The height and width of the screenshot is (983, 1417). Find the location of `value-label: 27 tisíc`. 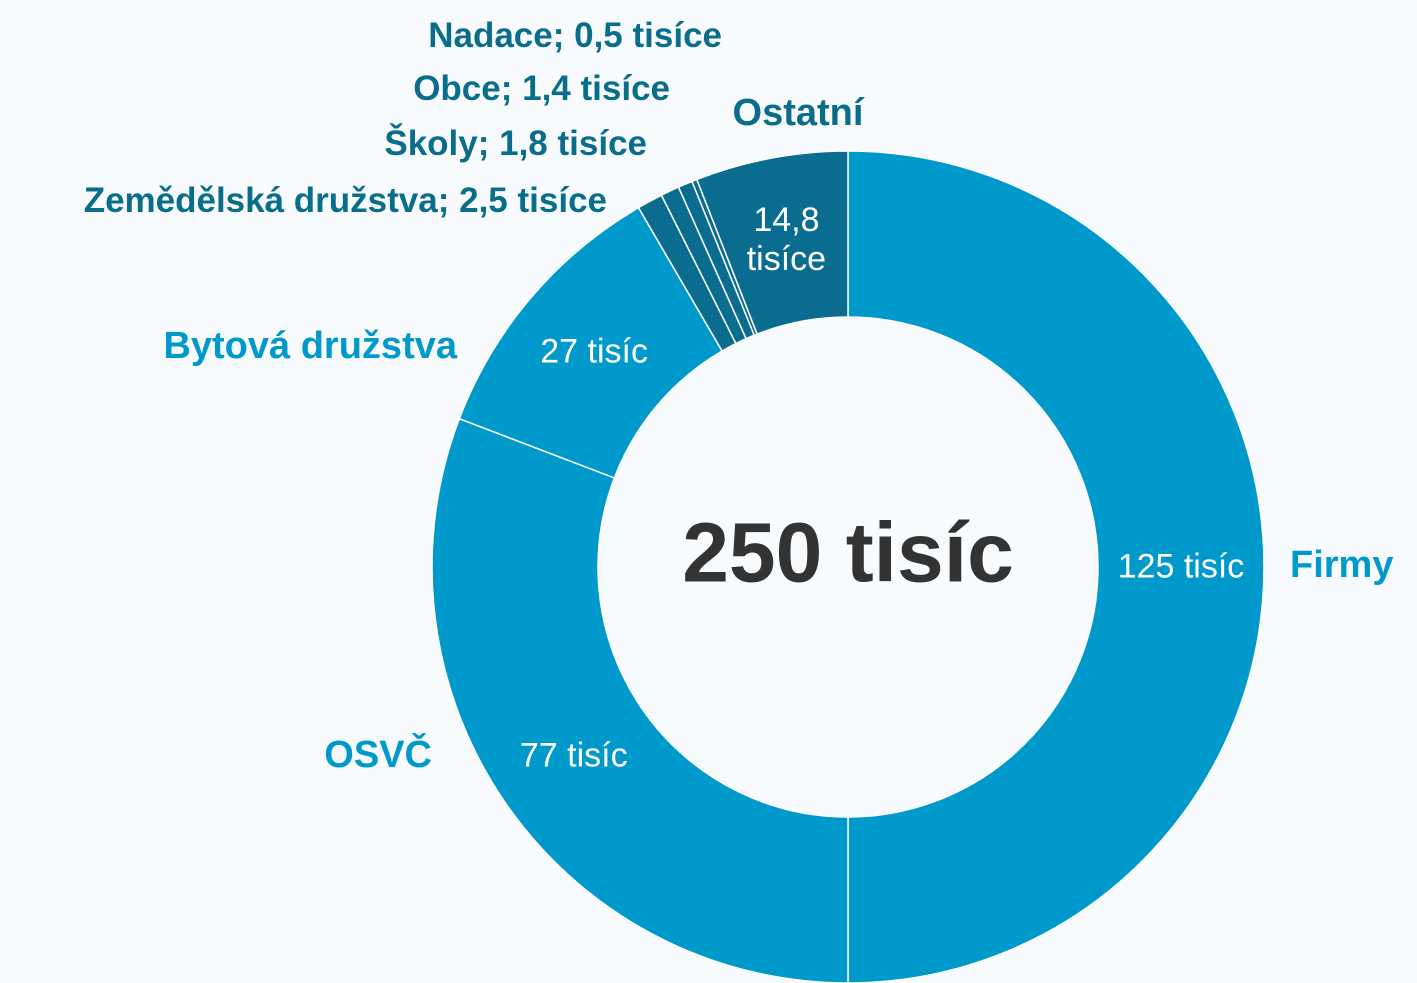

value-label: 27 tisíc is located at coordinates (594, 350).